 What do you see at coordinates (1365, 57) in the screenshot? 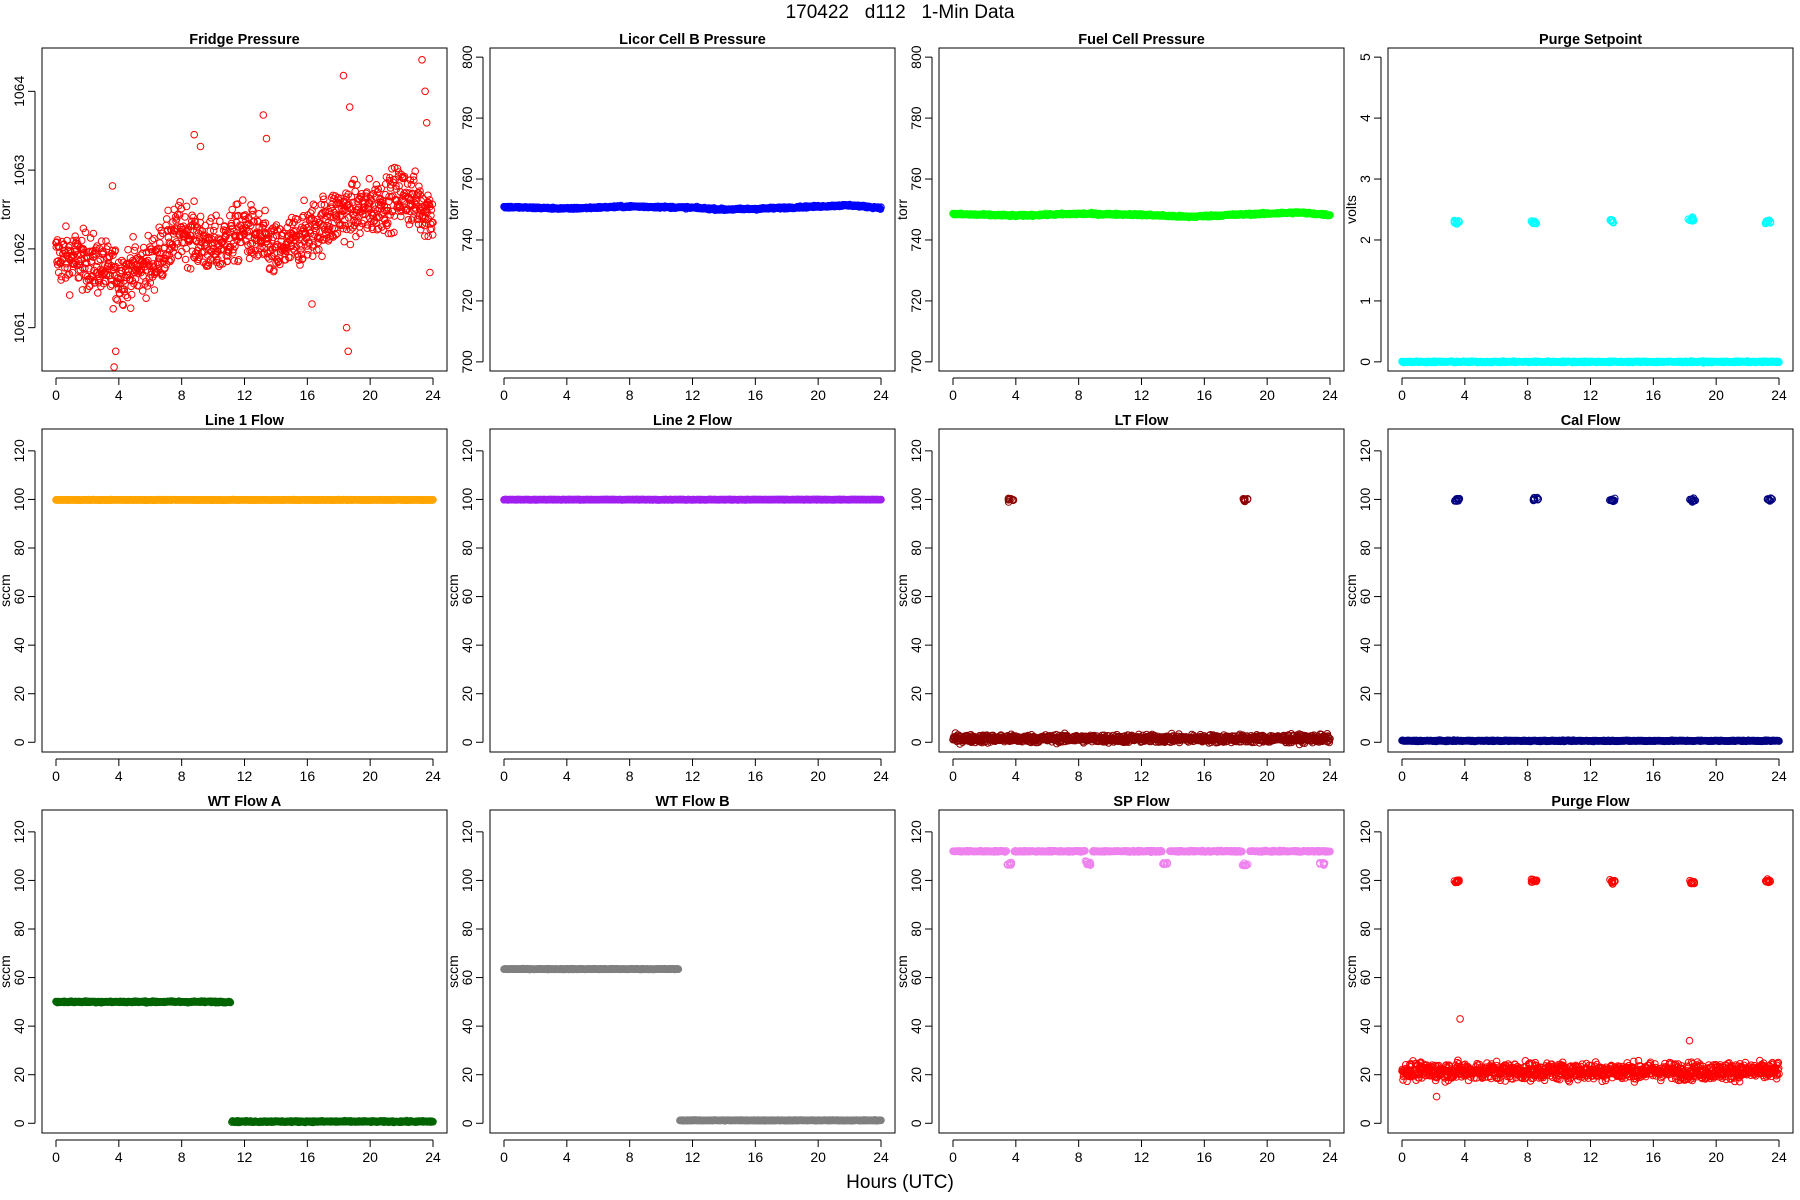
I see `y-tick-label: 5` at bounding box center [1365, 57].